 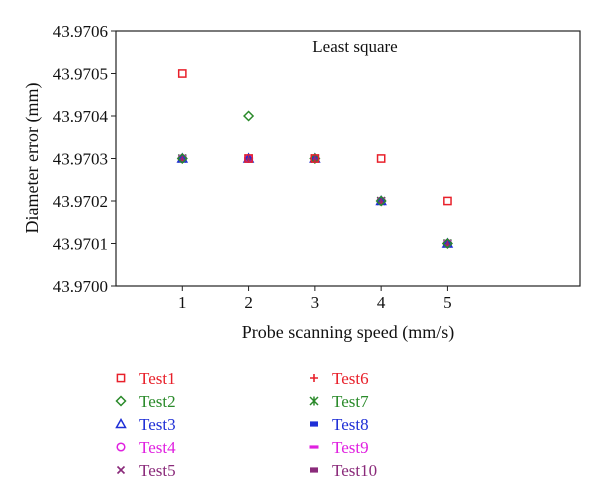 What do you see at coordinates (157, 424) in the screenshot?
I see `legend-label: Test3` at bounding box center [157, 424].